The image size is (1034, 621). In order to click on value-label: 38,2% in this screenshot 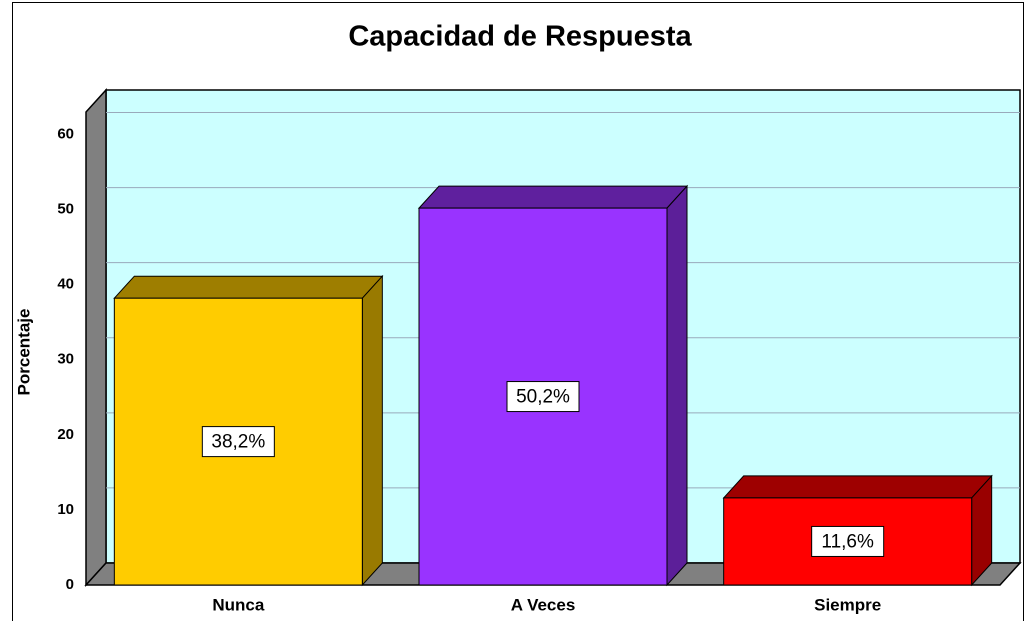, I will do `click(238, 442)`.